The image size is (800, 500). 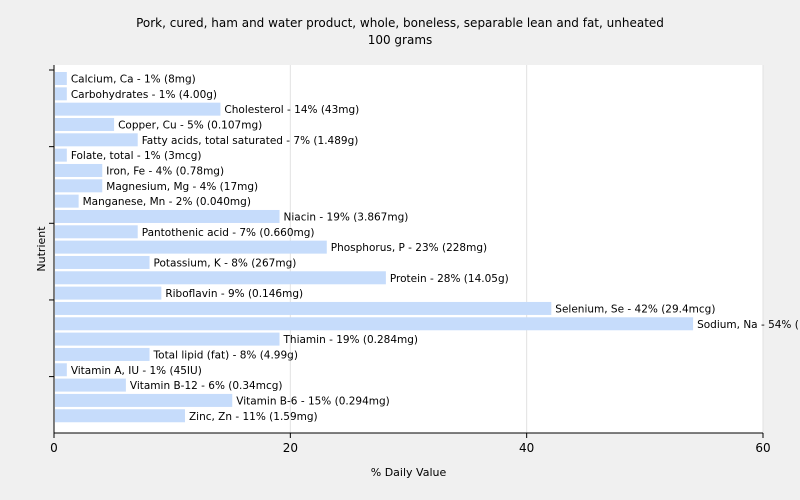 I want to click on bar-item: Protein - 28% (14.05g), so click(x=282, y=278).